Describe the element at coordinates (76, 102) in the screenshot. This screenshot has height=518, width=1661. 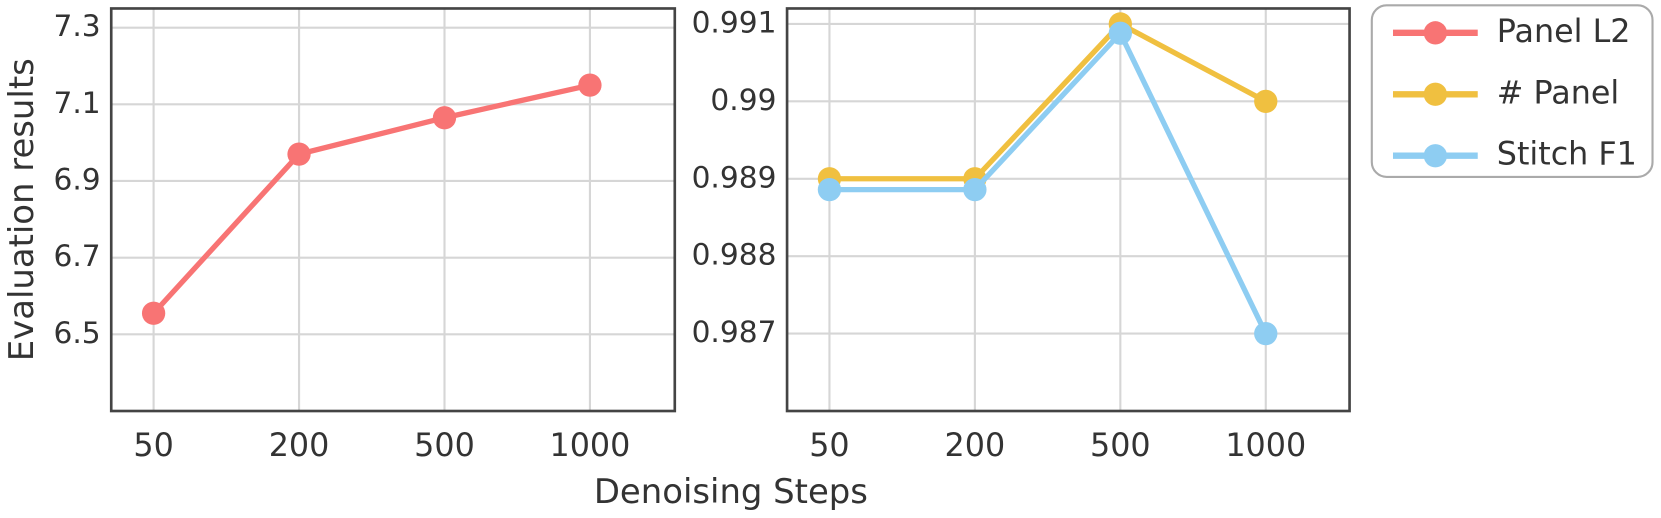
I see `y-tick-label: 7.1` at that location.